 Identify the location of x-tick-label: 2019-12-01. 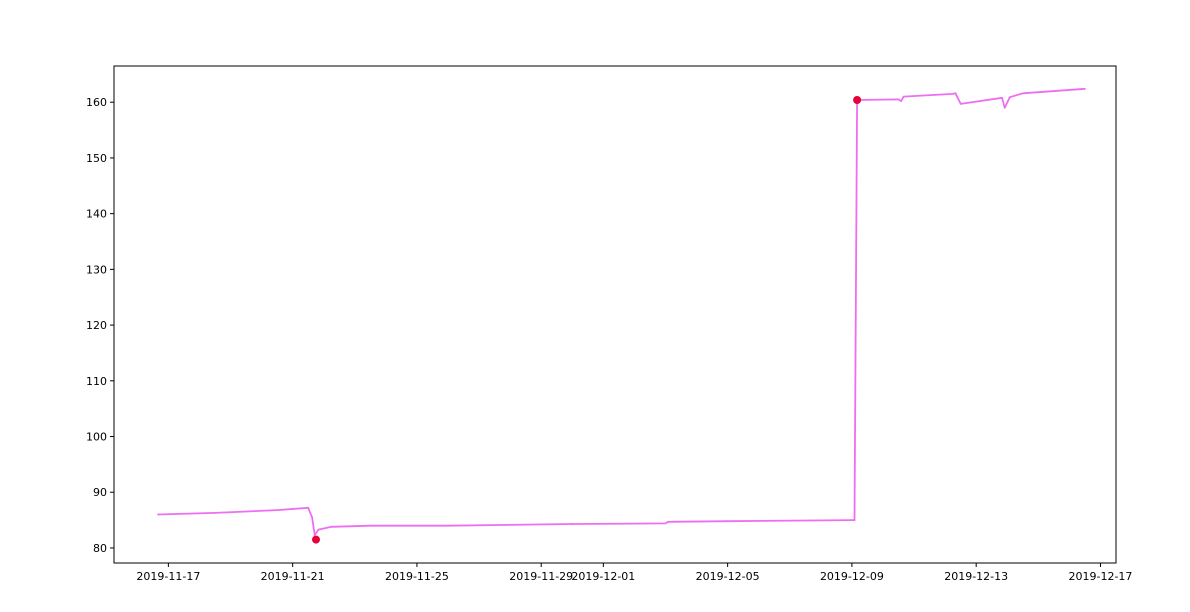
(603, 576).